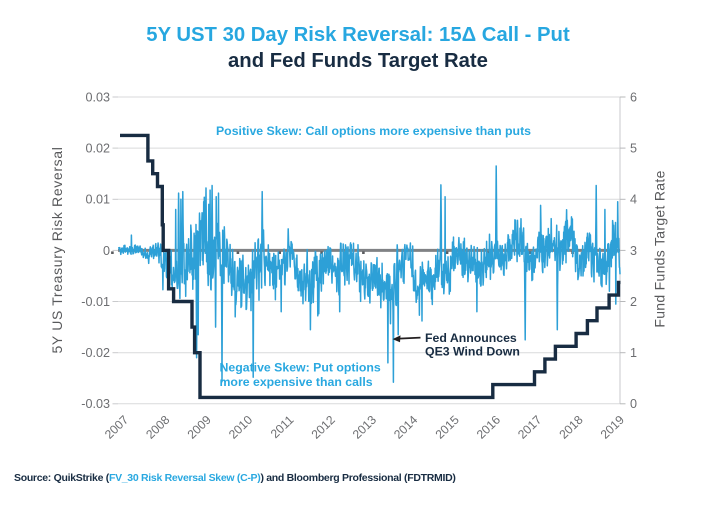  Describe the element at coordinates (633, 251) in the screenshot. I see `svg-text: 3` at that location.